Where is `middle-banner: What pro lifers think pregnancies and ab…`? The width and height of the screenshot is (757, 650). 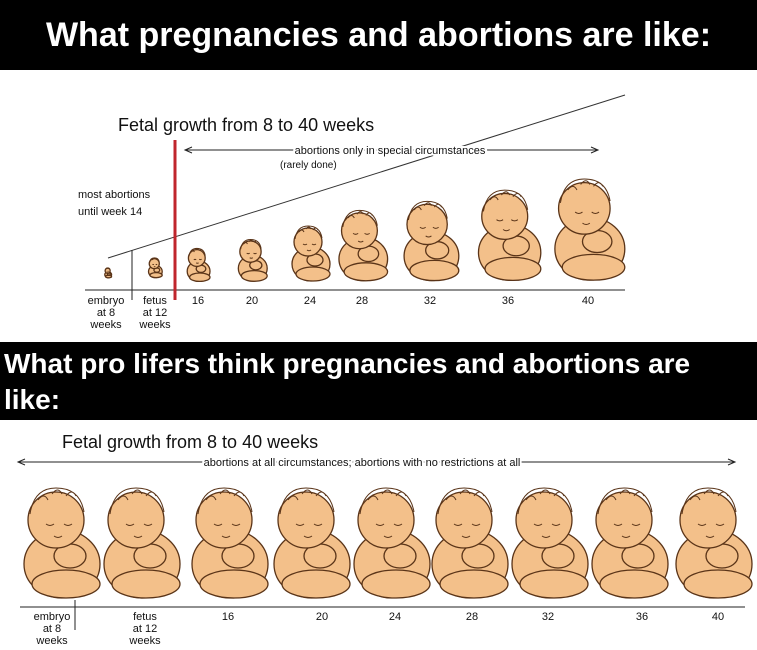 middle-banner: What pro lifers think pregnancies and ab… is located at coordinates (378, 381).